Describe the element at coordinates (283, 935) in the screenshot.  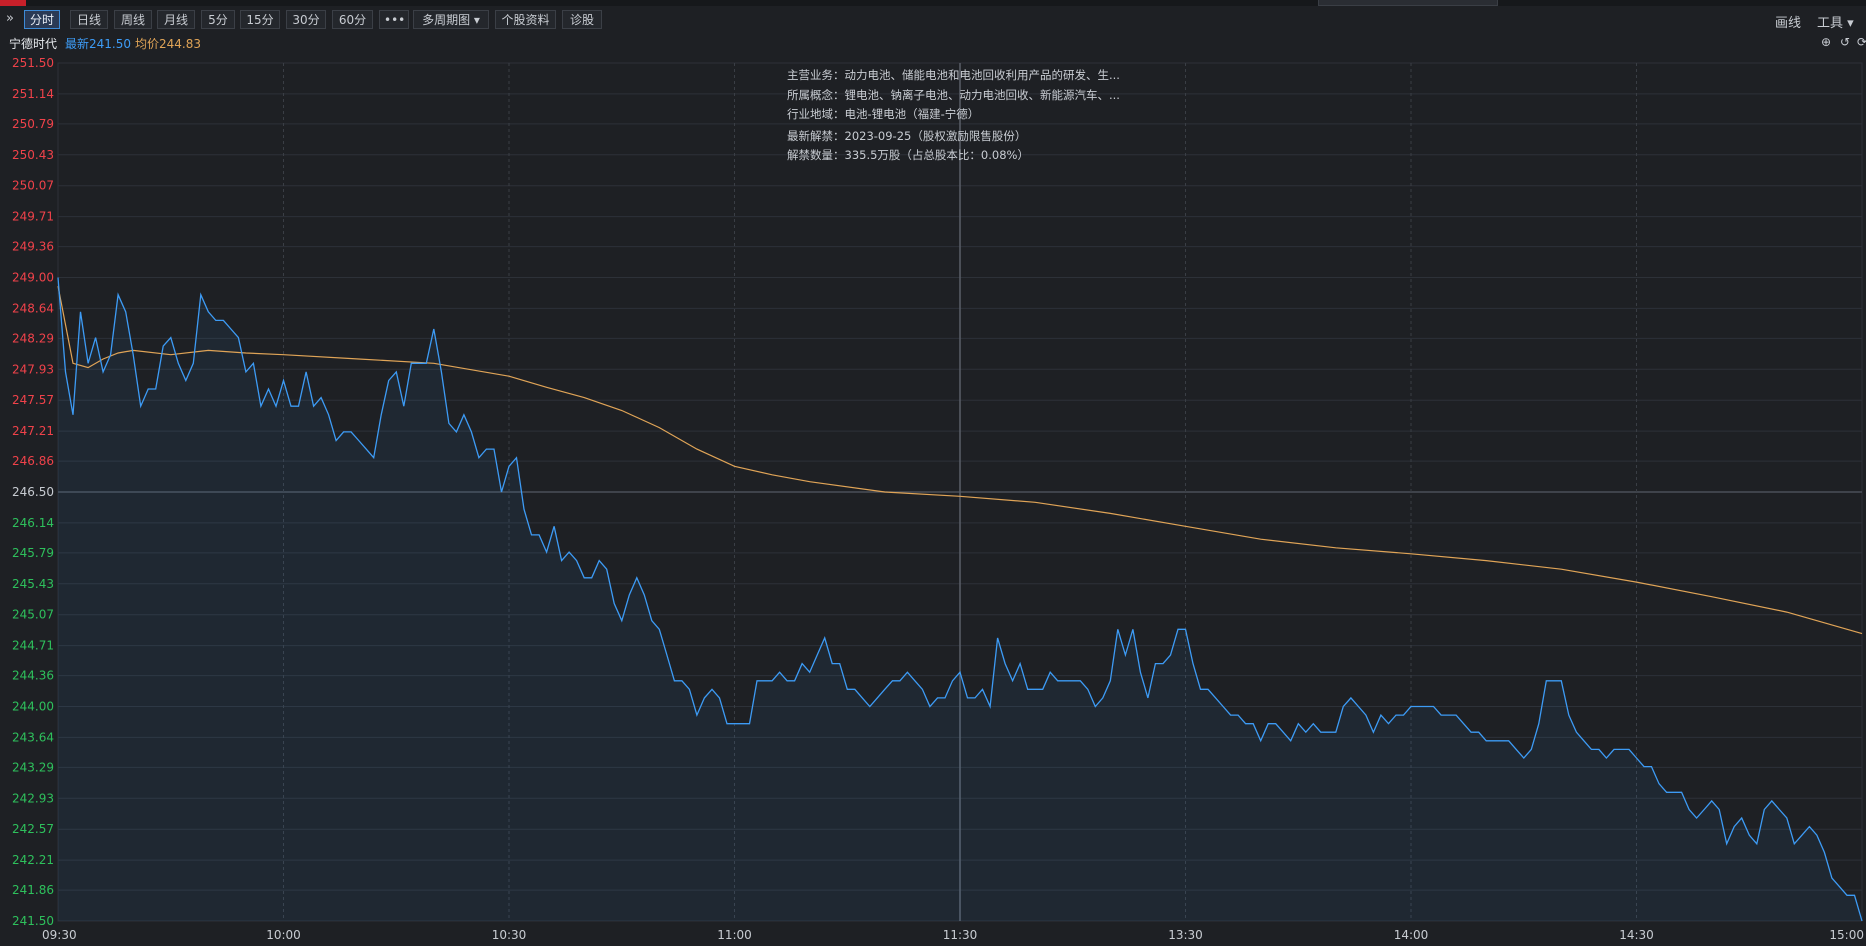
I see `x-tick-label: 10:00` at that location.